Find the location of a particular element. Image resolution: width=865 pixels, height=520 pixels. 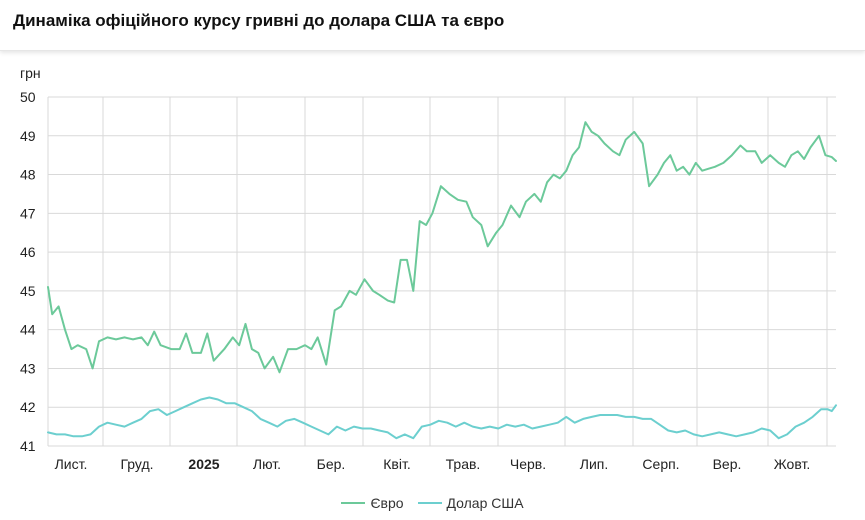

y-tick-label: 47 is located at coordinates (28, 213).